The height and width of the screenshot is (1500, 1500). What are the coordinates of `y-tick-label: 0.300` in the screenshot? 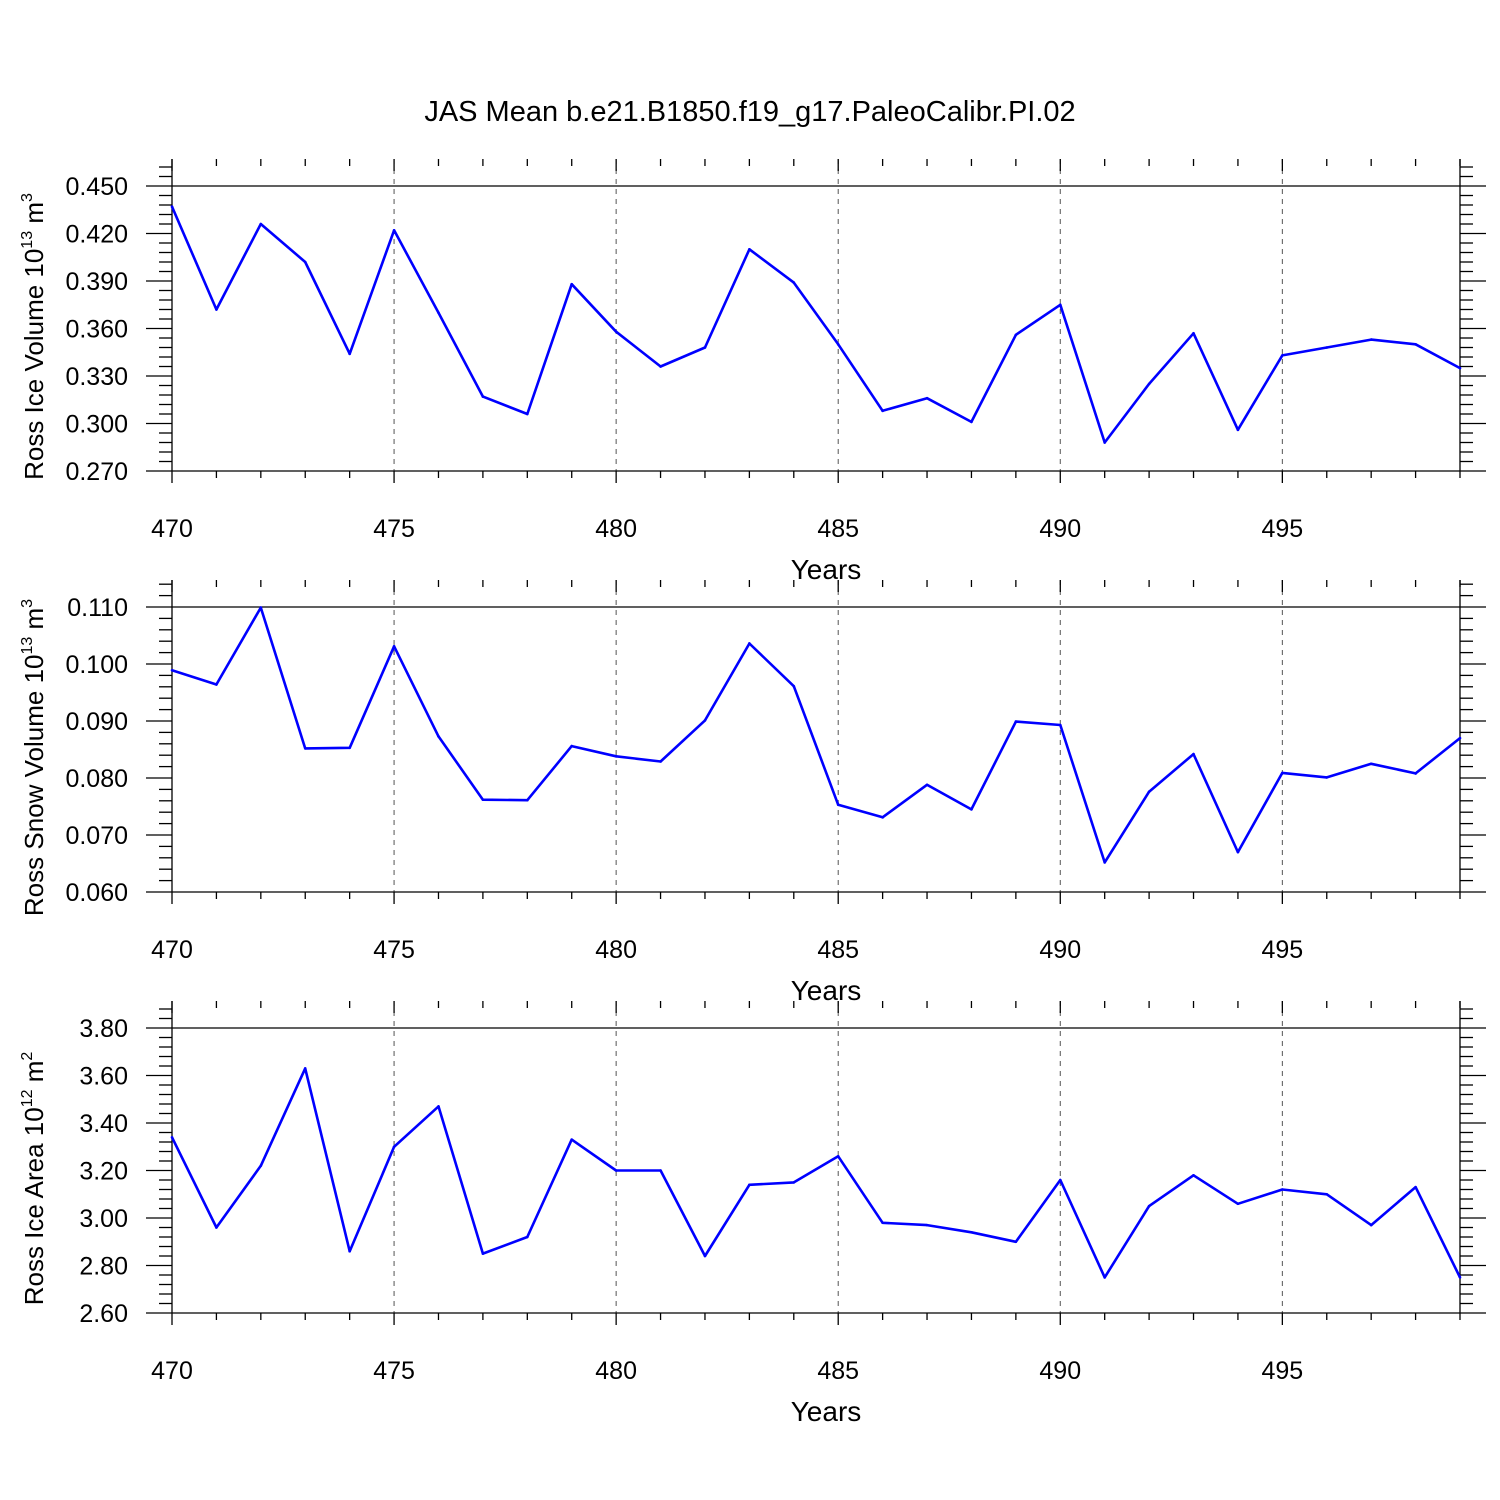 It's located at (96, 425).